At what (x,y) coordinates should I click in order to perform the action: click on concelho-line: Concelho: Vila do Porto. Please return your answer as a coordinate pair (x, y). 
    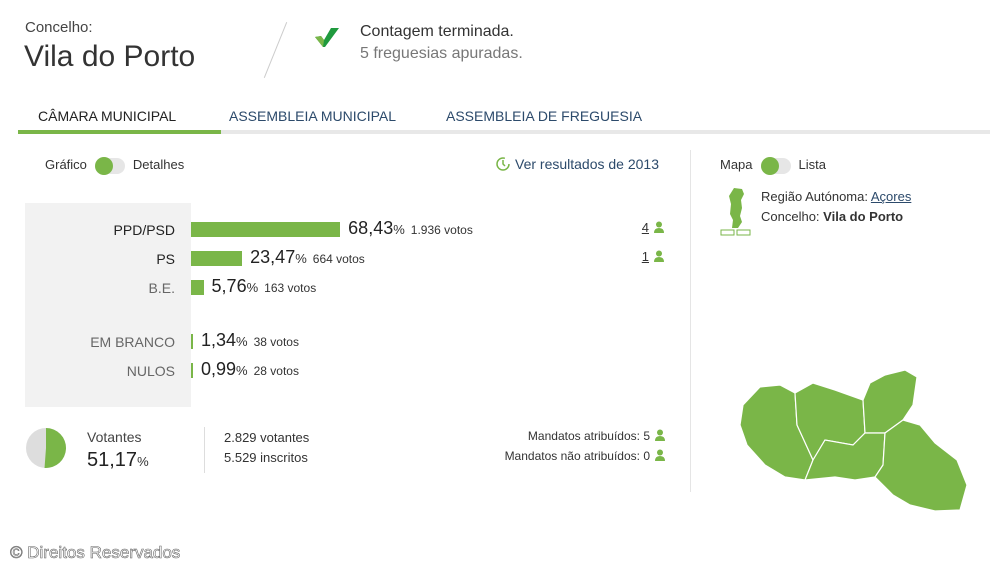
    Looking at the image, I should click on (832, 216).